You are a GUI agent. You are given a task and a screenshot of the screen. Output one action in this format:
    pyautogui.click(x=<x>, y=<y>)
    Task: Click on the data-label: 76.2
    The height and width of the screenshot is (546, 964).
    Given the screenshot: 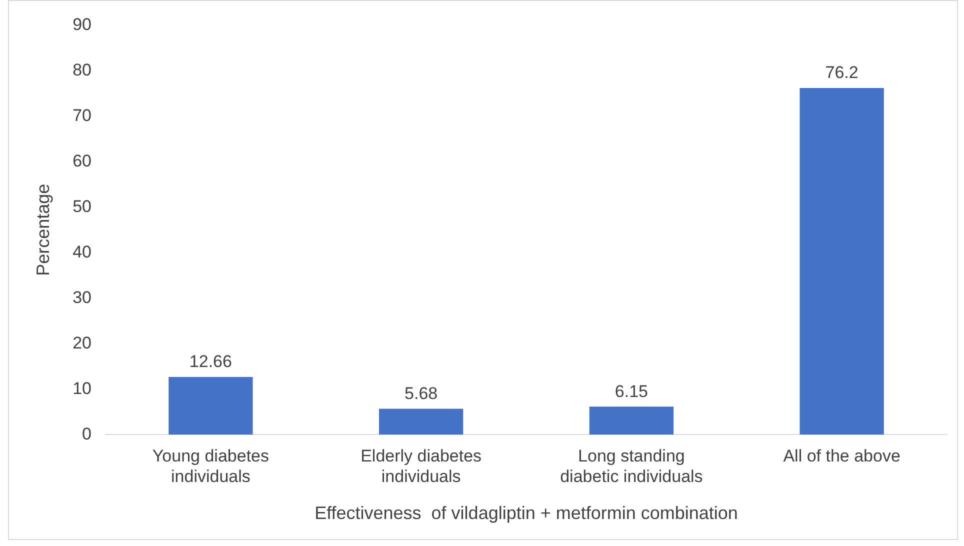 What is the action you would take?
    pyautogui.click(x=841, y=72)
    